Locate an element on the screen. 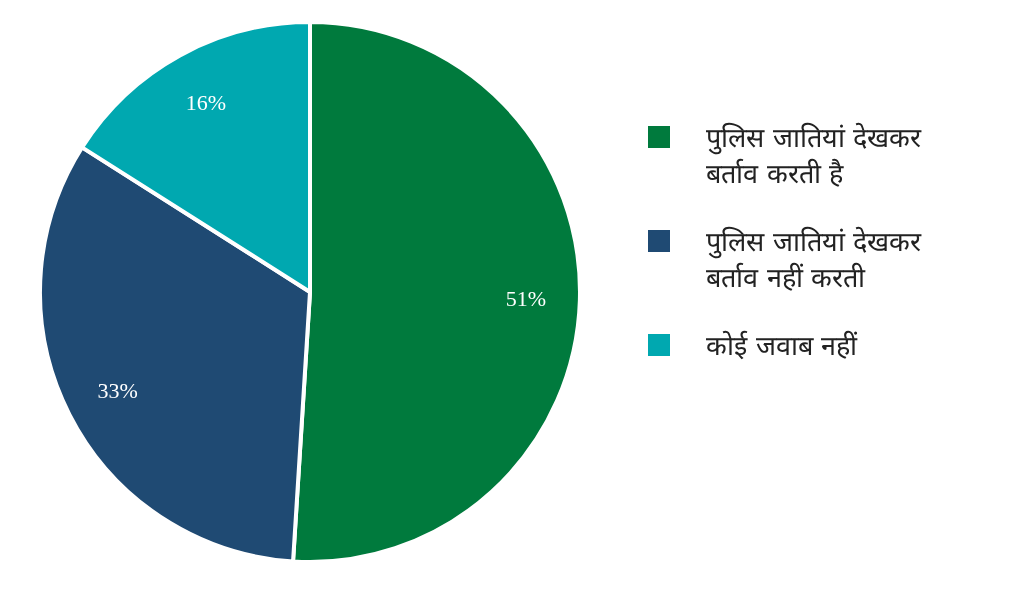 This screenshot has height=594, width=1024. data-label: 51% is located at coordinates (526, 299).